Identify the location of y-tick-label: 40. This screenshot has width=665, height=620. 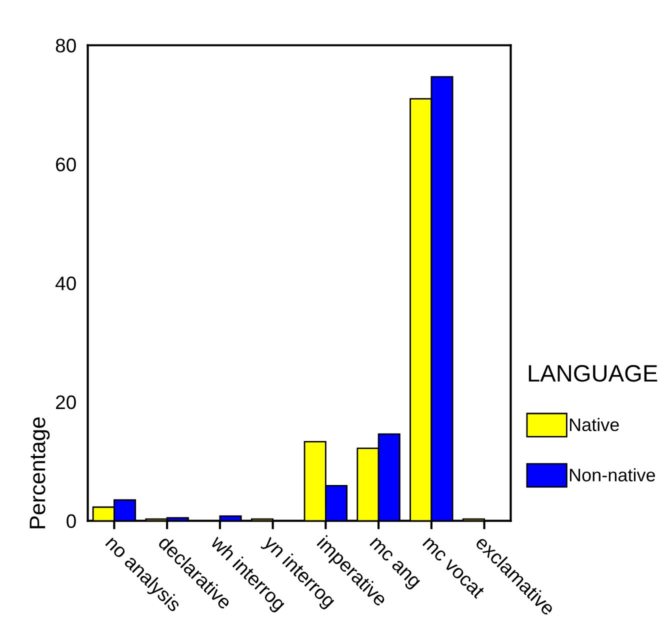
(65, 283).